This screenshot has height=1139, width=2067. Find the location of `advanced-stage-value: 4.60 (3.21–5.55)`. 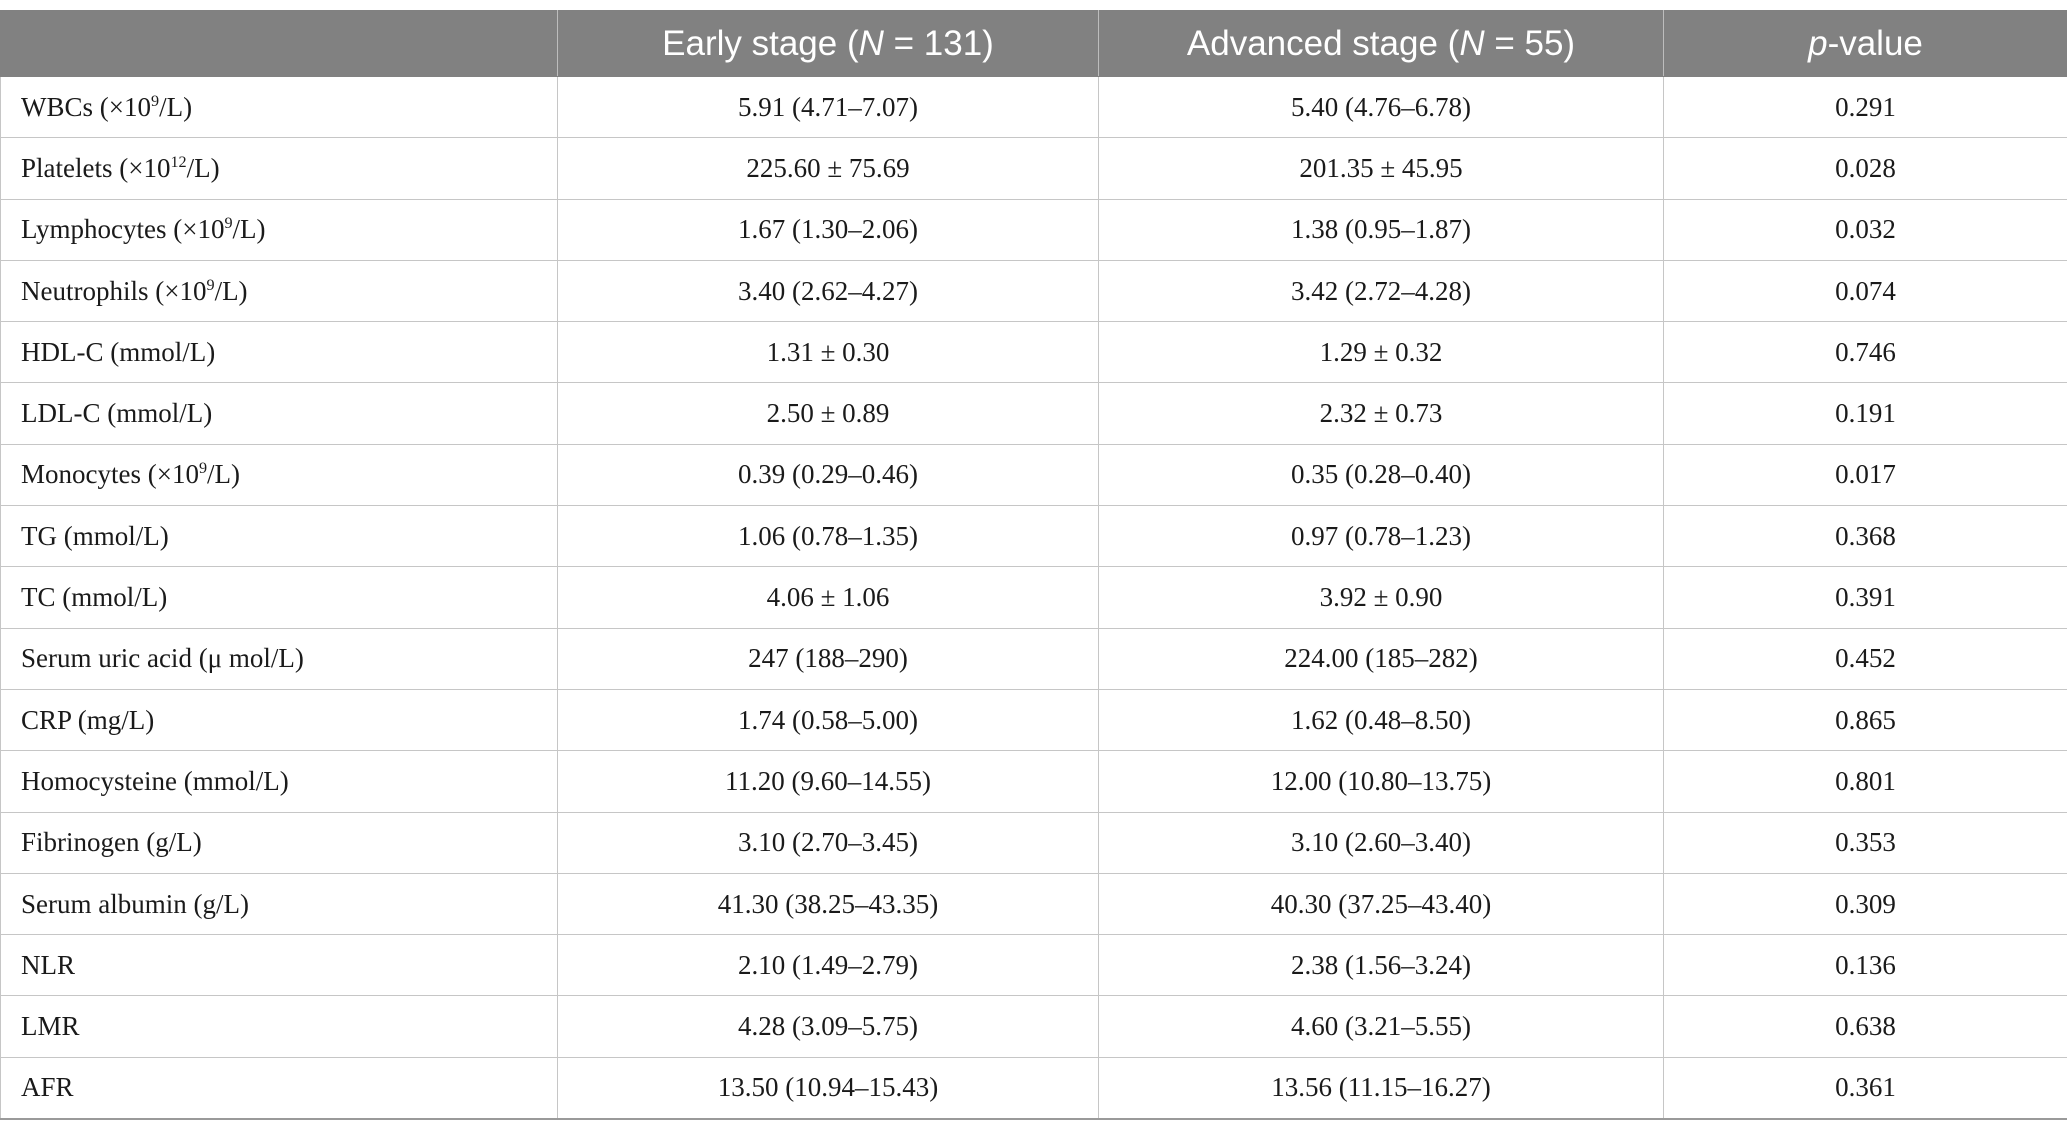

advanced-stage-value: 4.60 (3.21–5.55) is located at coordinates (1381, 1026).